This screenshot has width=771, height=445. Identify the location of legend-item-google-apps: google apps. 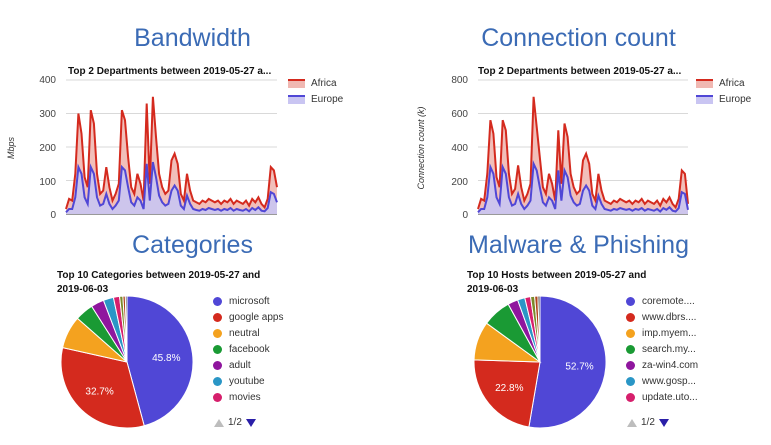
(248, 317).